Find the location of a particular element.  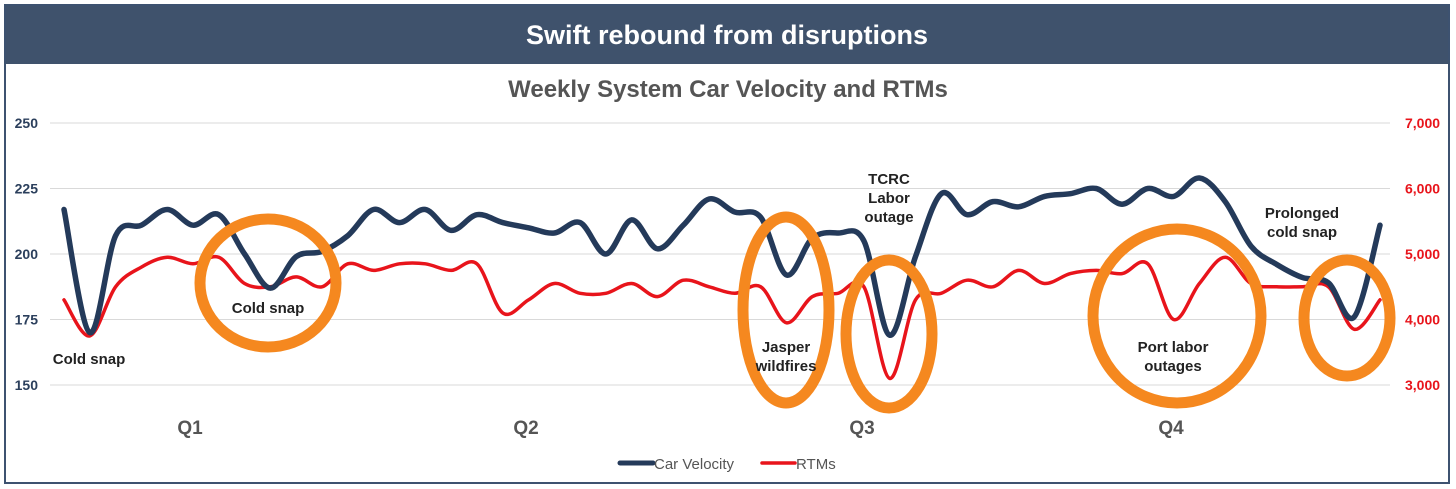

right-axis-tick-label: 3,000 is located at coordinates (1422, 385).